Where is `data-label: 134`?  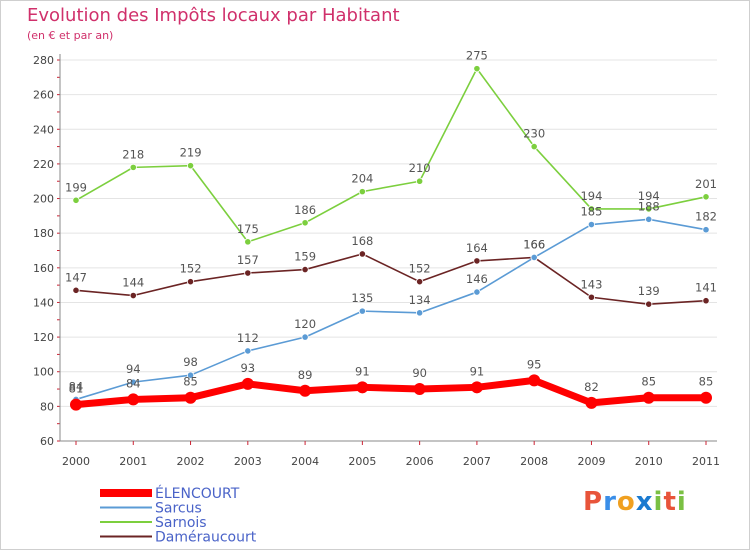
data-label: 134 is located at coordinates (420, 300).